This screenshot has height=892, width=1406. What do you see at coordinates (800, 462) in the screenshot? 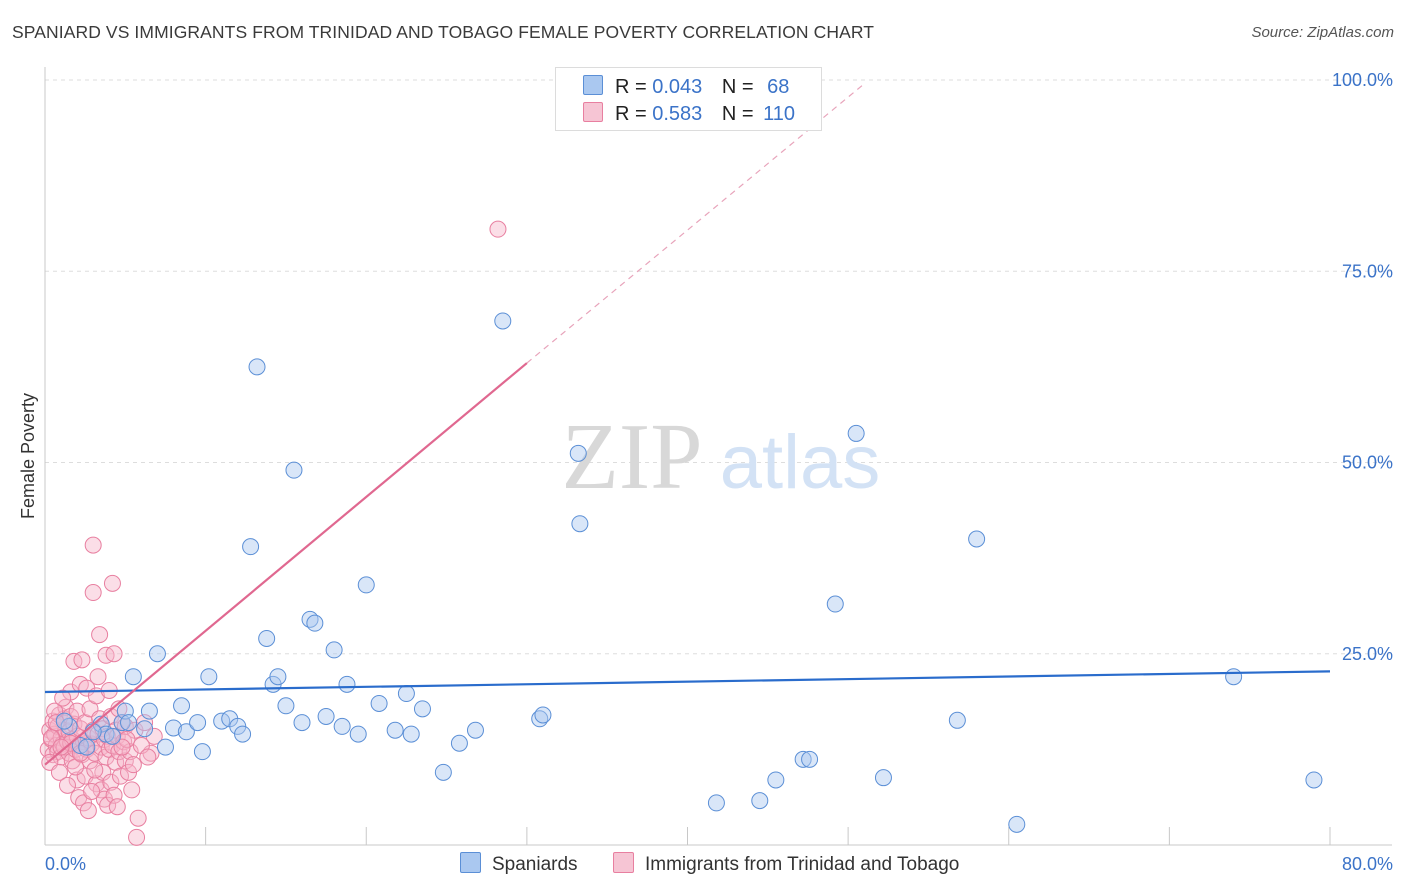
I see `watermark-atlas: atlas` at bounding box center [800, 462].